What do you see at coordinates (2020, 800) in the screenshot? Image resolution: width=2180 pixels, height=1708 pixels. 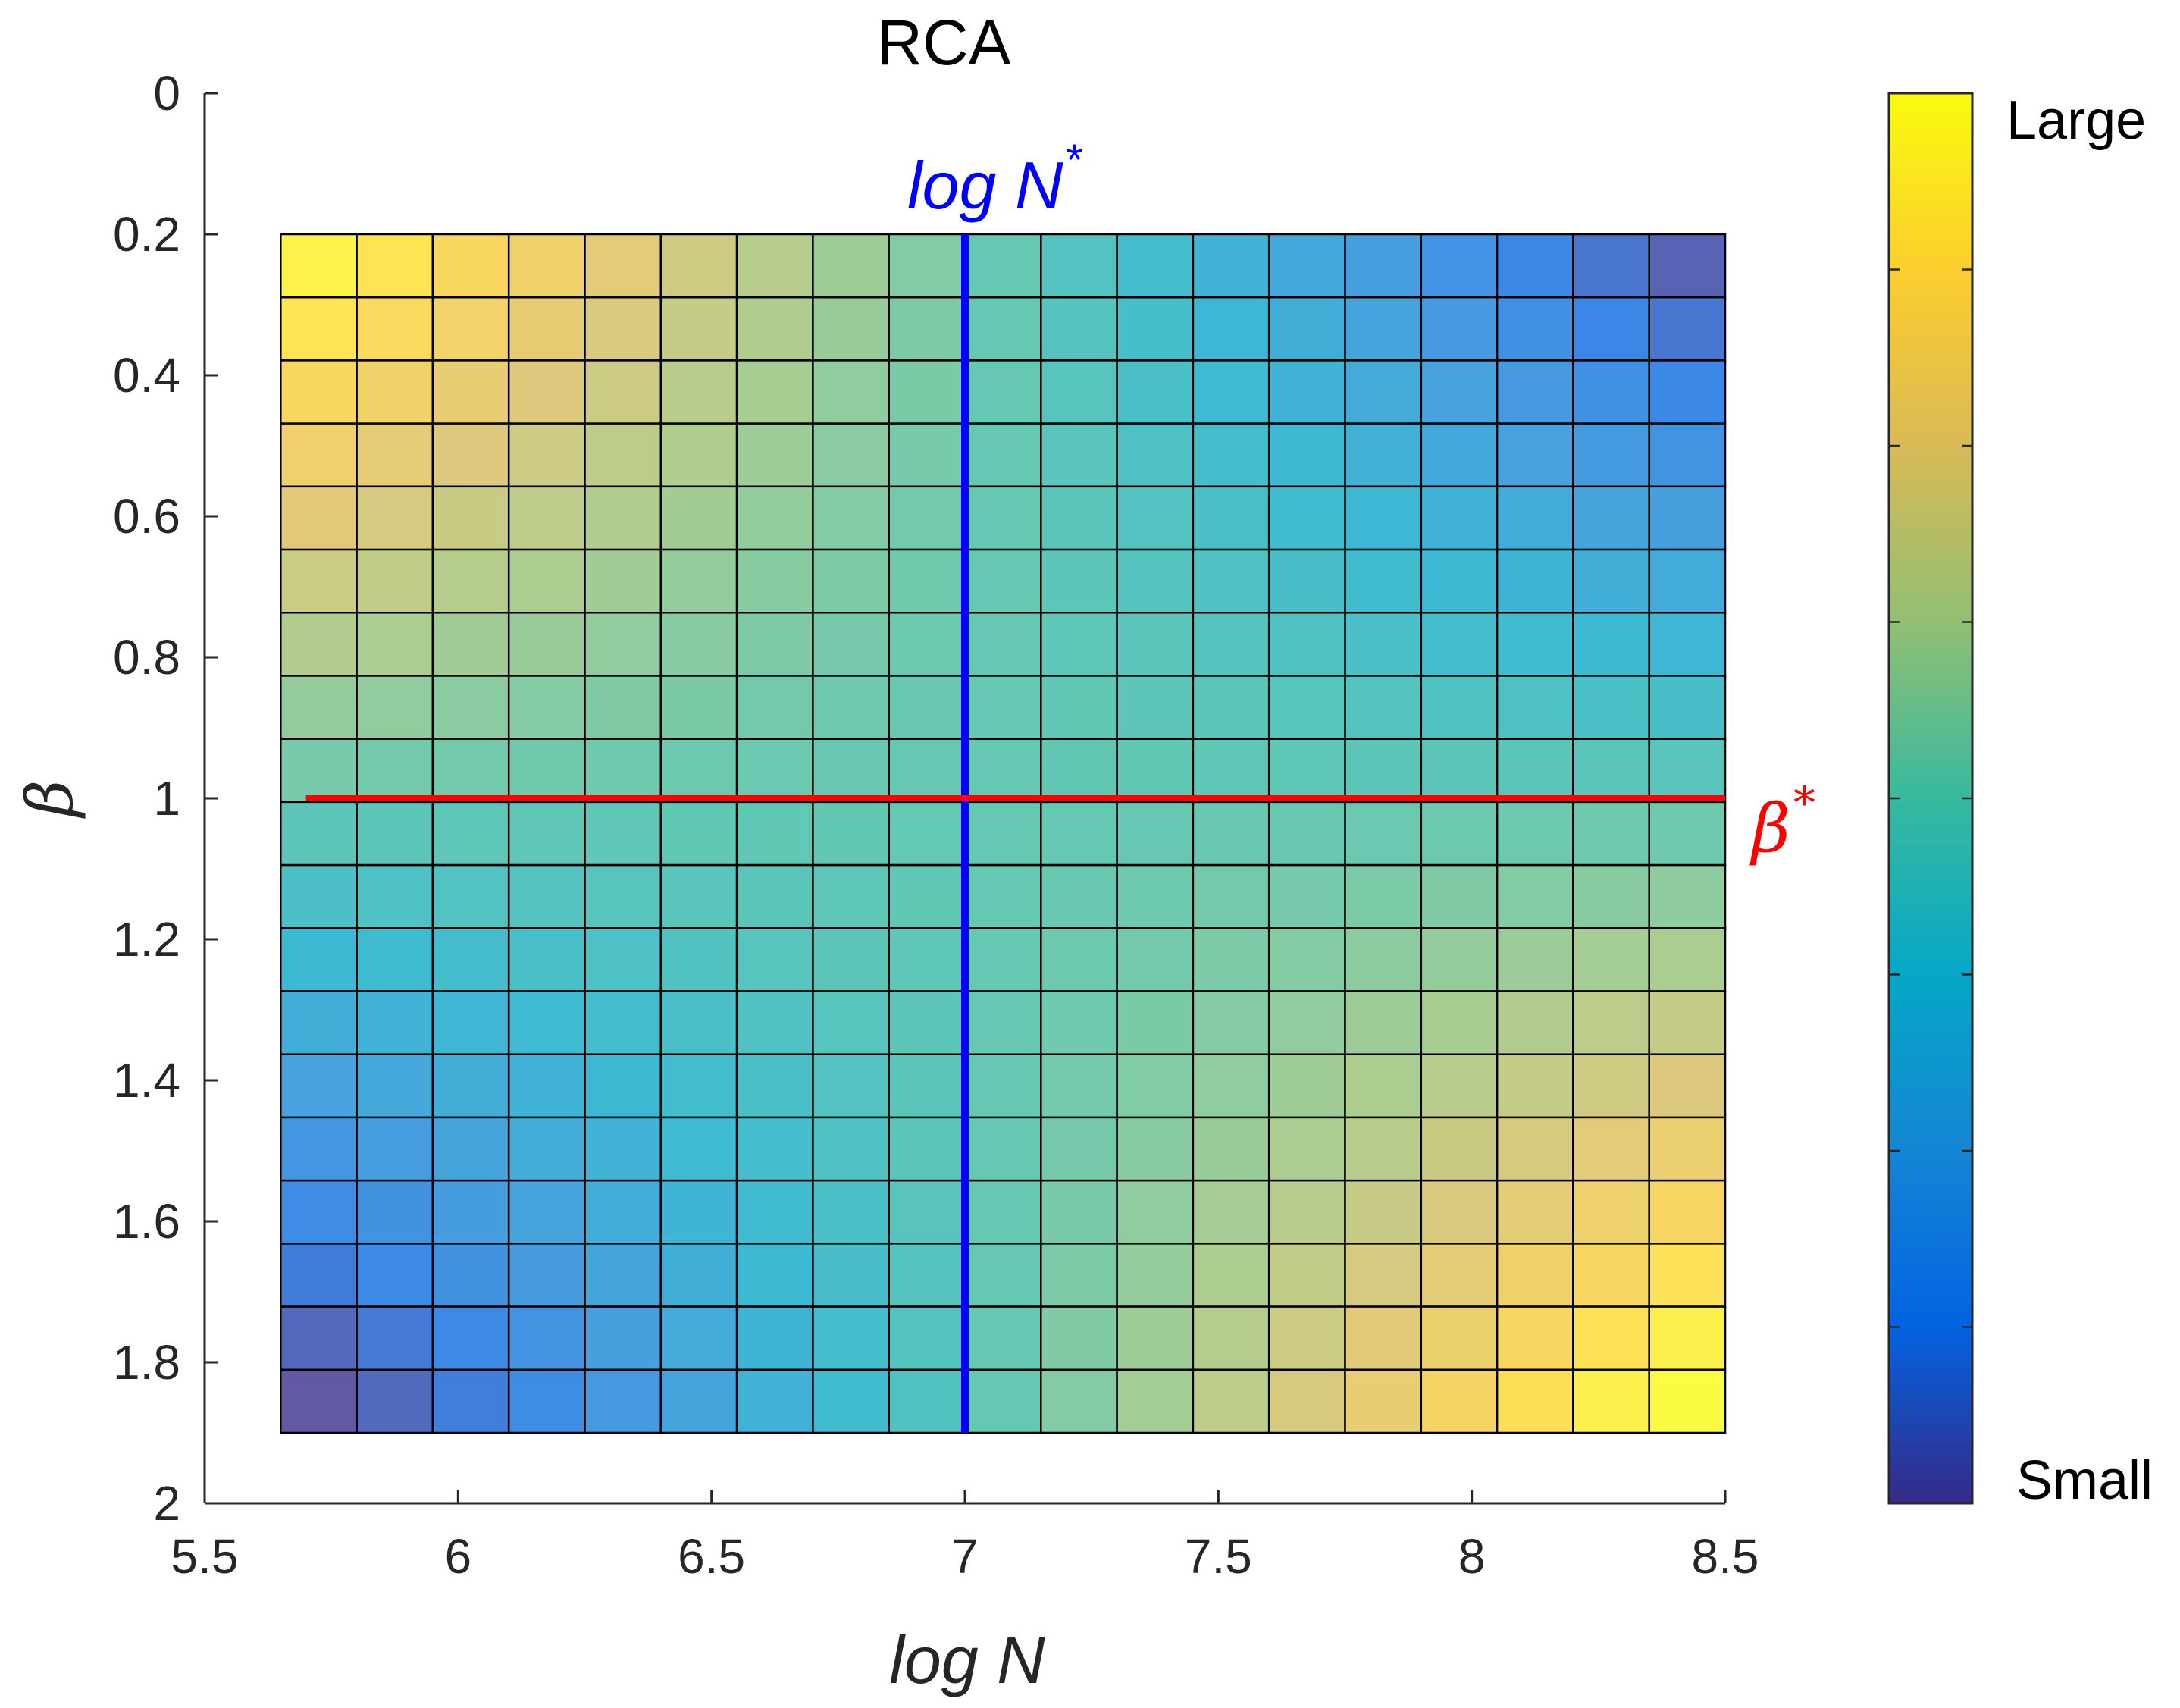 I see `colorbar: Large Small` at bounding box center [2020, 800].